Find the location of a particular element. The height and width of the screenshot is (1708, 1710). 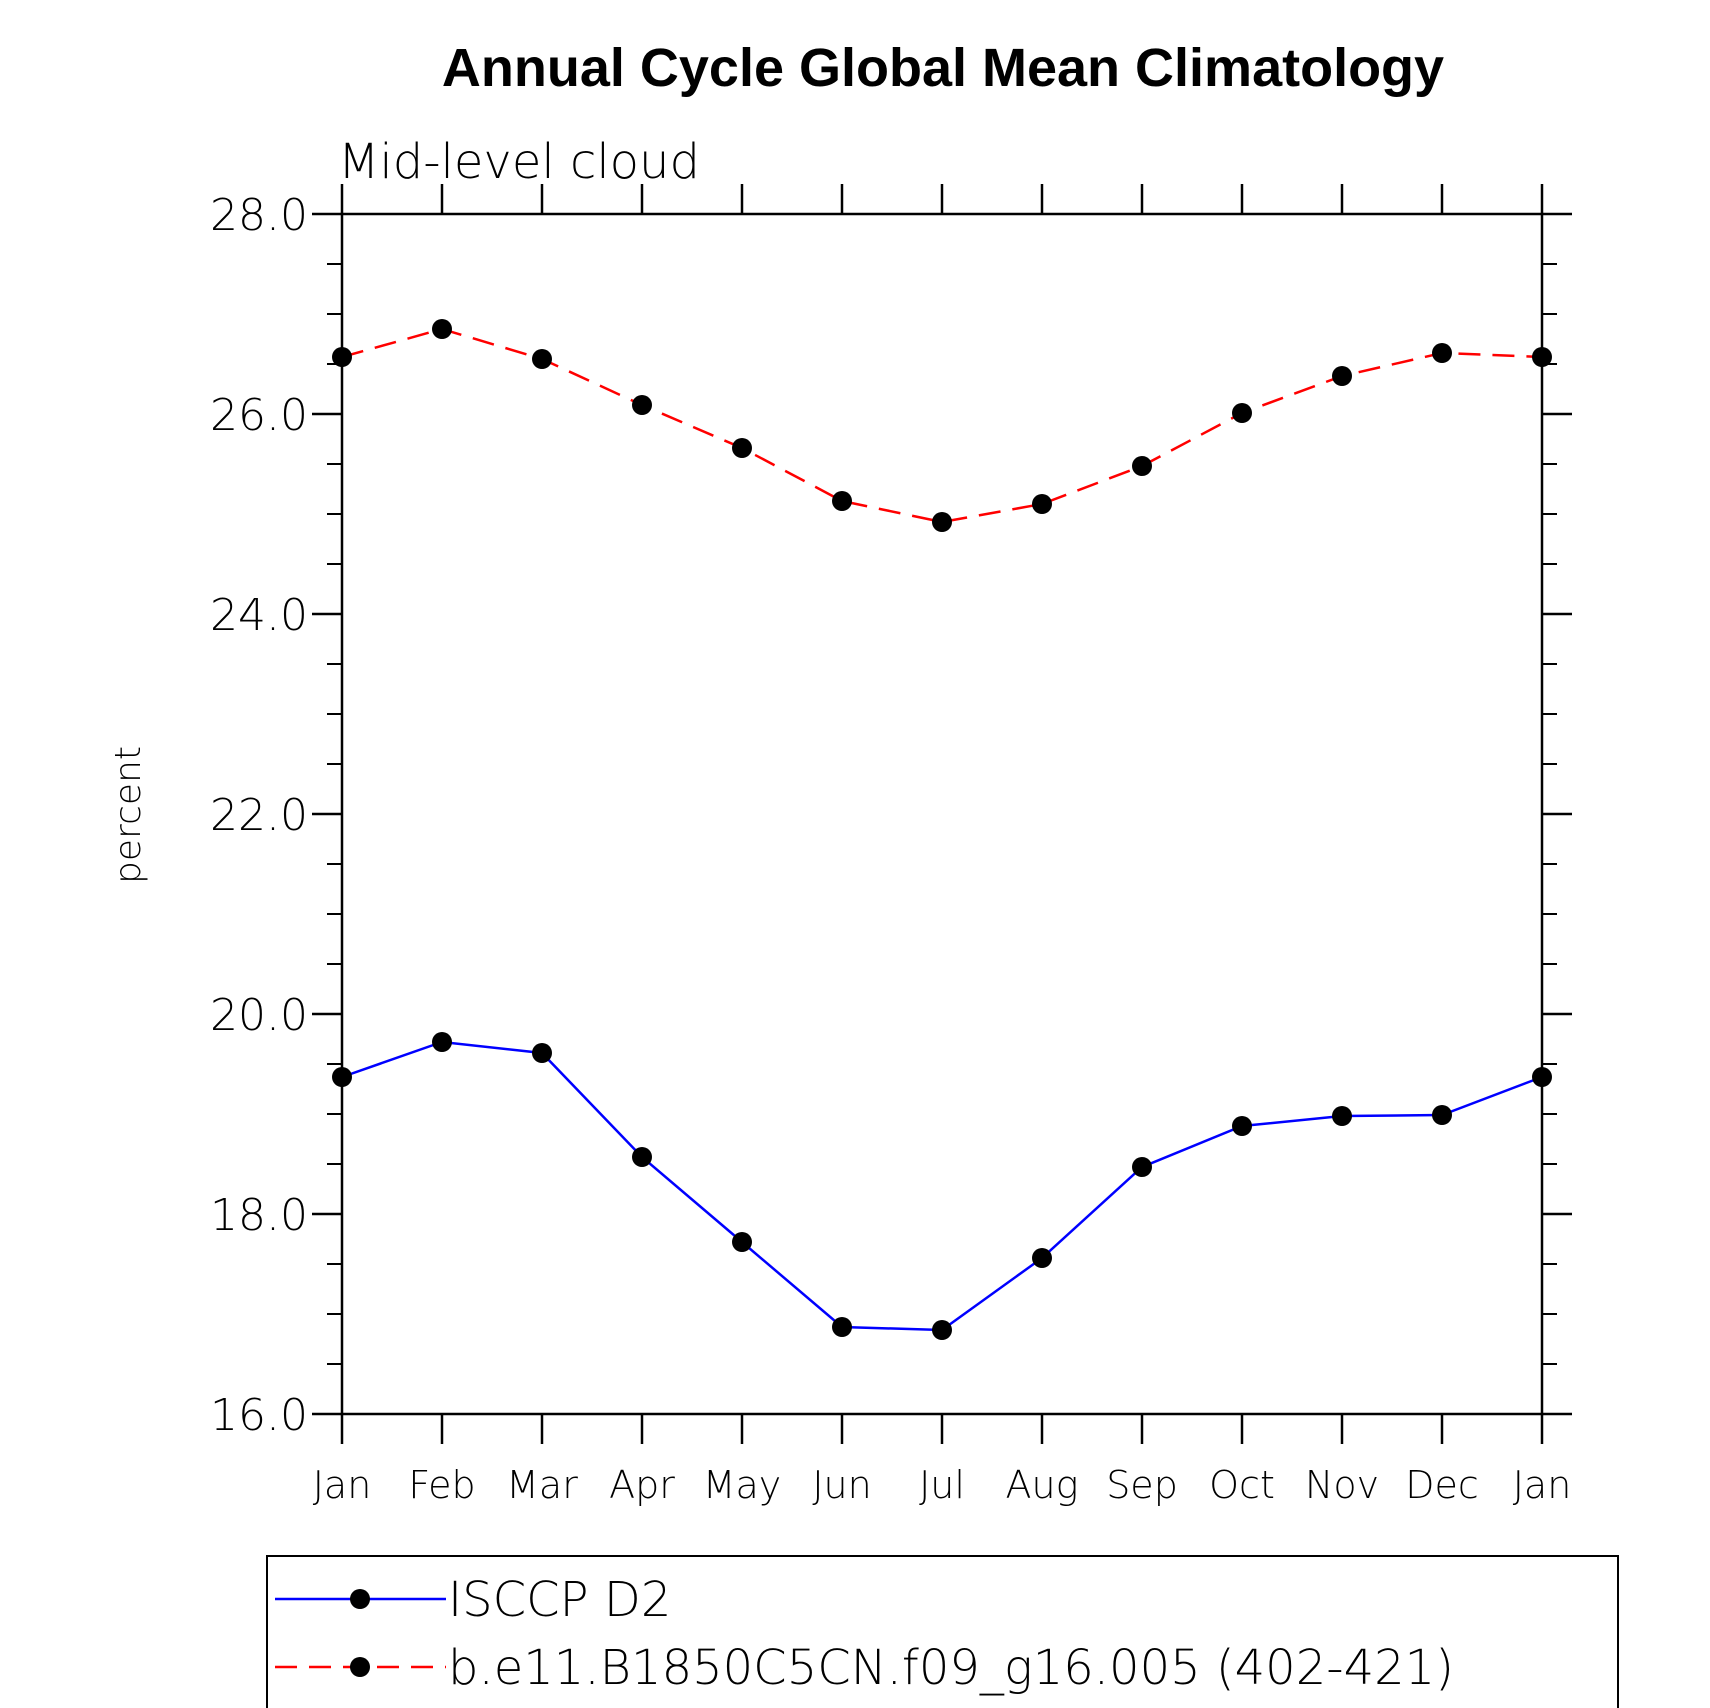

x-tick-label: Oct is located at coordinates (1242, 1485).